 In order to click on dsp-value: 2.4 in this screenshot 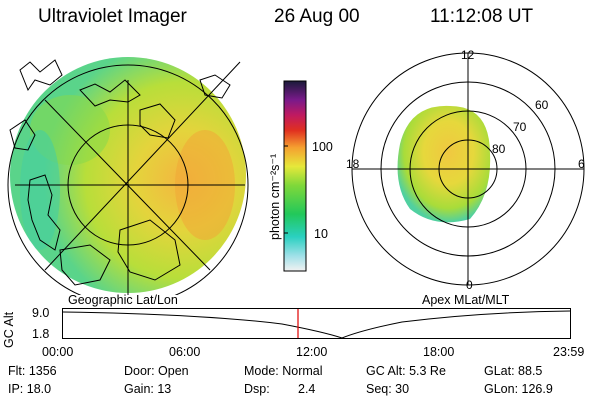, I will do `click(307, 389)`.